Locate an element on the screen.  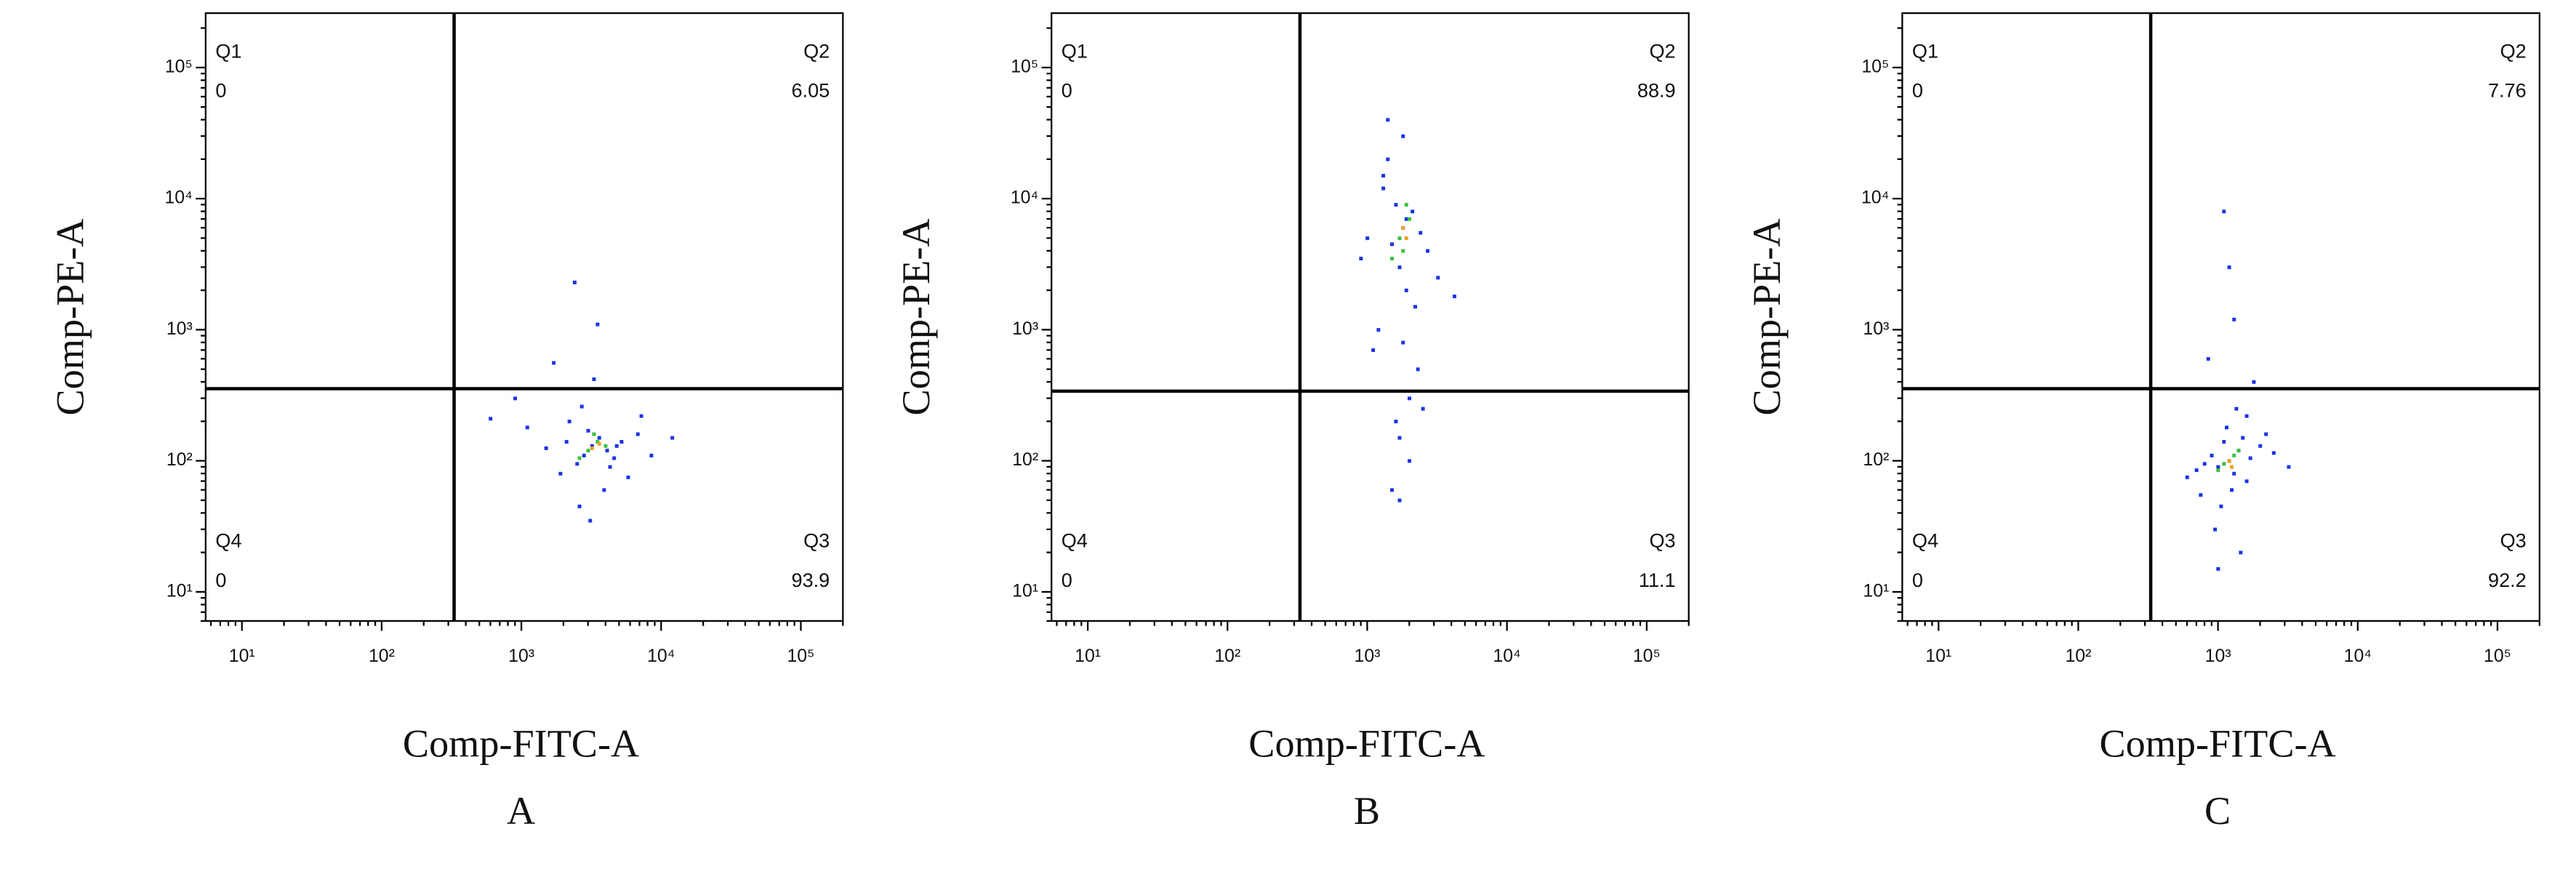
x-tick-label: 10¹ is located at coordinates (1088, 656).